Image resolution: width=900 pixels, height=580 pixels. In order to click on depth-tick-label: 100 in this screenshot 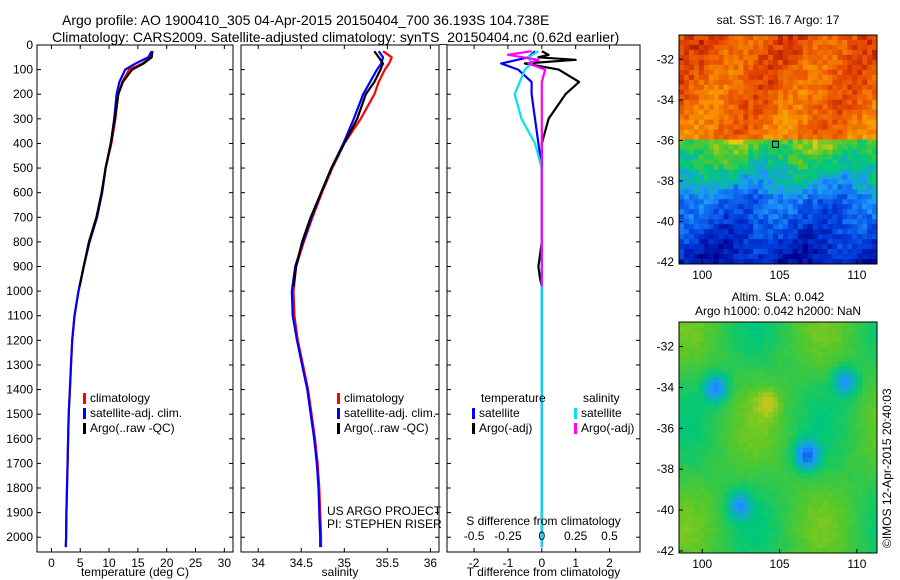, I will do `click(23, 70)`.